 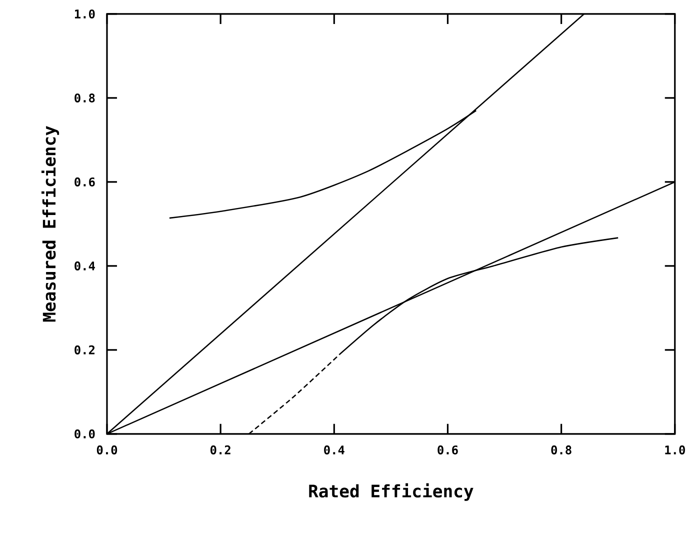 What do you see at coordinates (220, 450) in the screenshot?
I see `x-tick-label: 0.2` at bounding box center [220, 450].